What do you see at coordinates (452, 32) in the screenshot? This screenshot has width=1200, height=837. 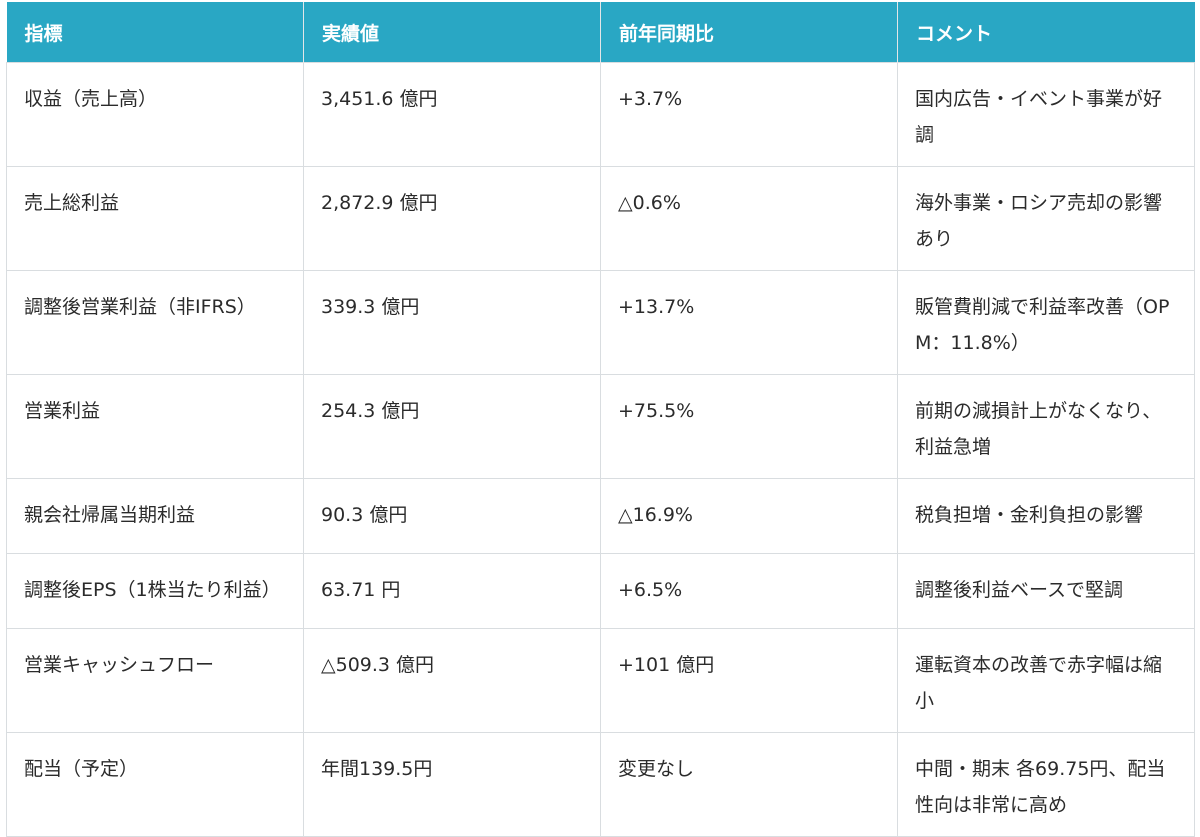 I see `header-actual-value: 実績値` at bounding box center [452, 32].